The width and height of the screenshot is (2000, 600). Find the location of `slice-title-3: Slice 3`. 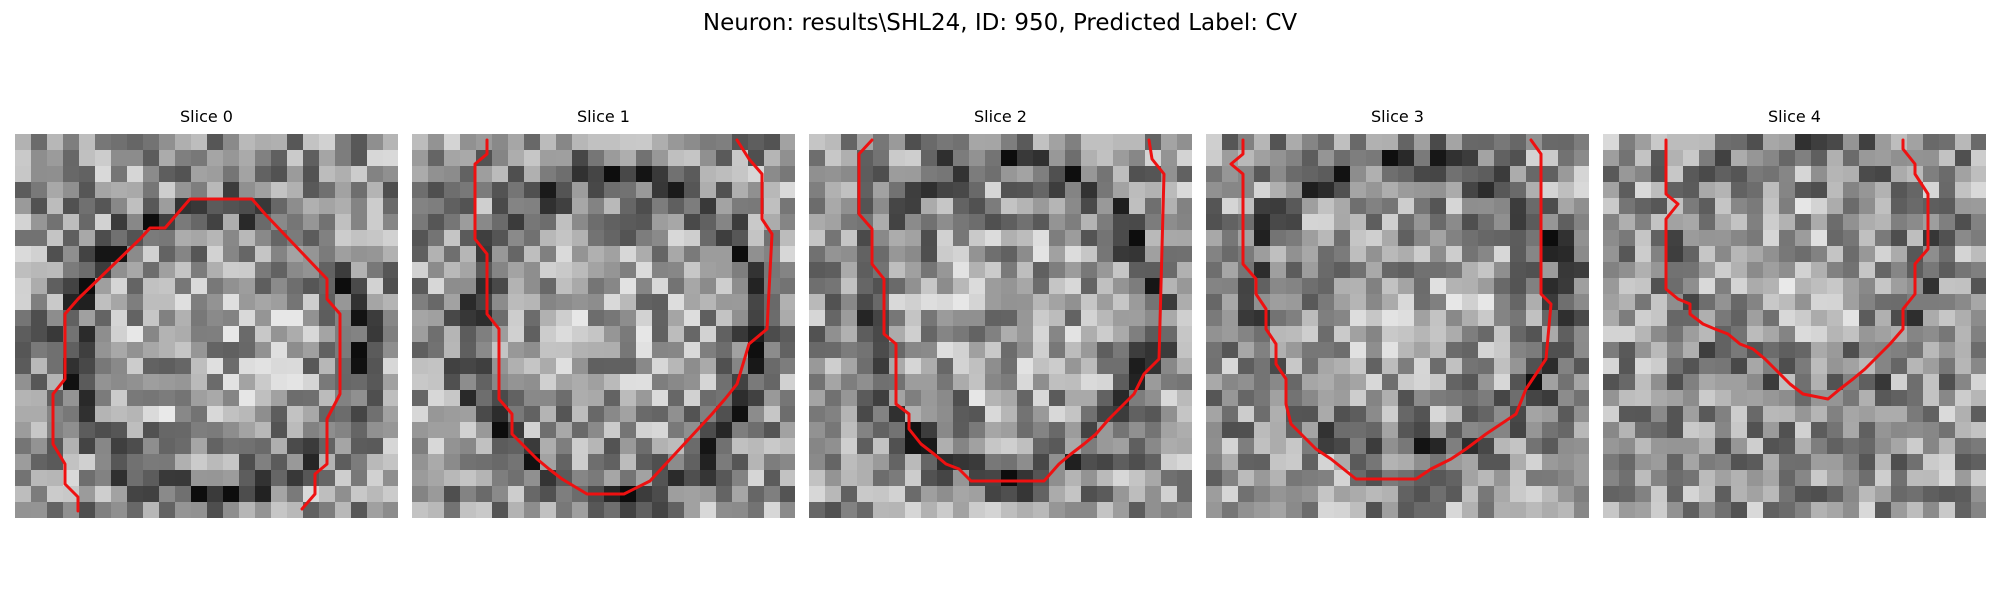

slice-title-3: Slice 3 is located at coordinates (1397, 116).